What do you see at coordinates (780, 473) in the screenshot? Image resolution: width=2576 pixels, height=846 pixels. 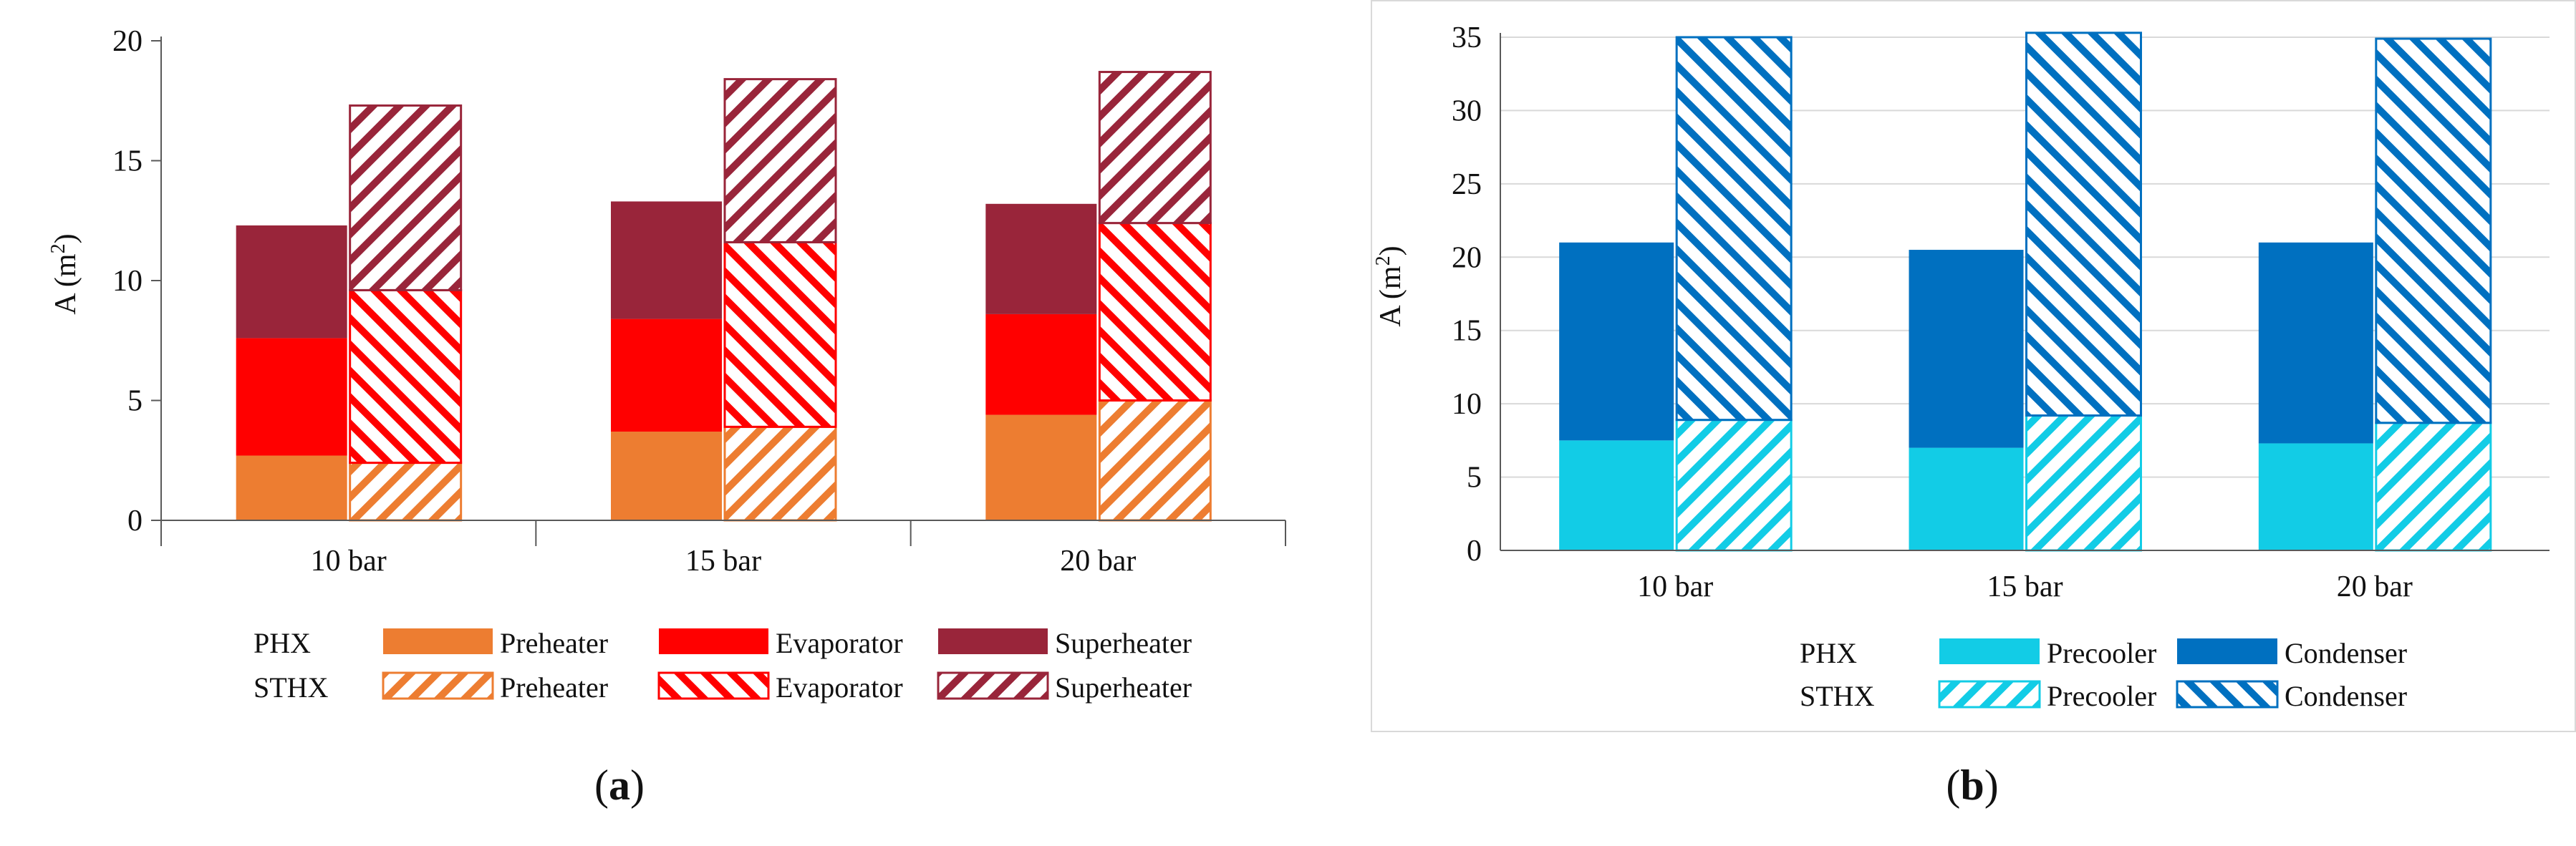 I see `bar-sthx-preheater-15-bar` at bounding box center [780, 473].